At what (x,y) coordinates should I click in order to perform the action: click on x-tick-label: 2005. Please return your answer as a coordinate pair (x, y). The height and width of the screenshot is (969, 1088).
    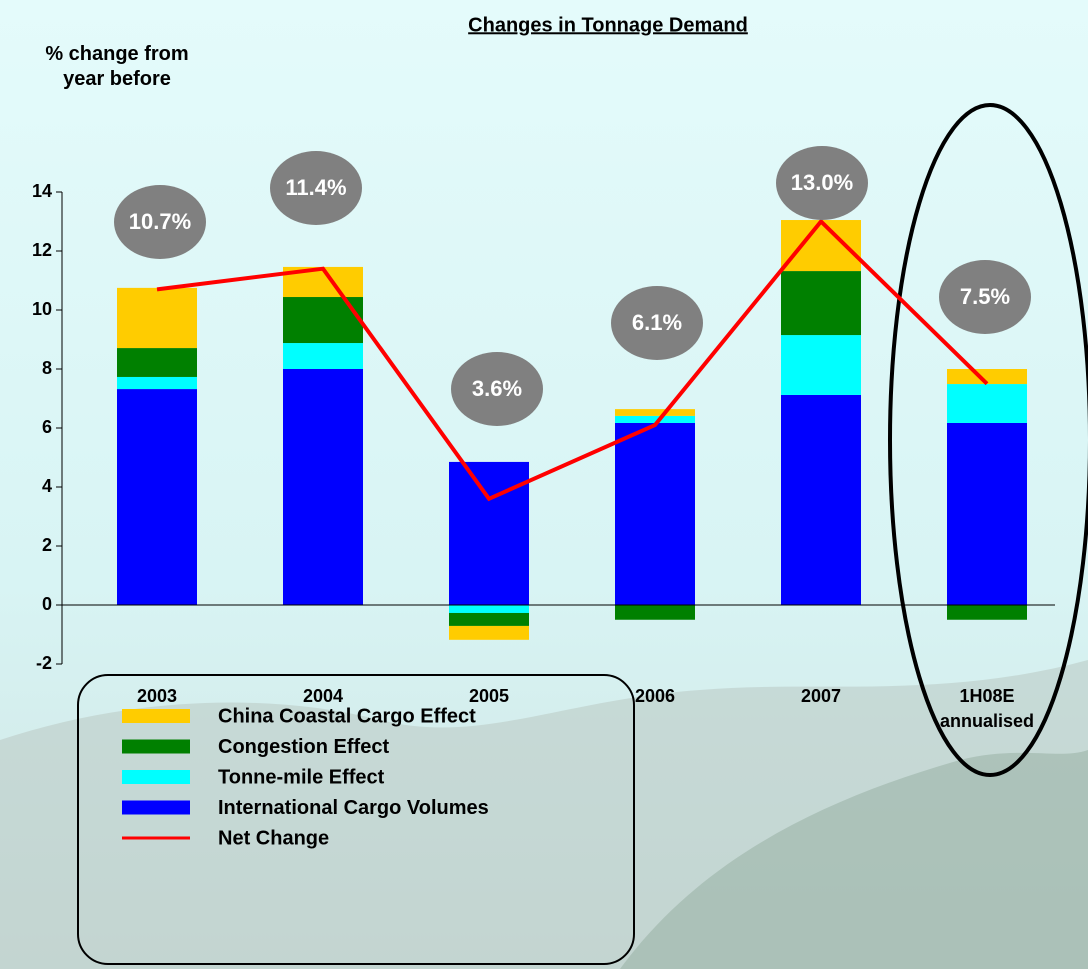
    Looking at the image, I should click on (489, 696).